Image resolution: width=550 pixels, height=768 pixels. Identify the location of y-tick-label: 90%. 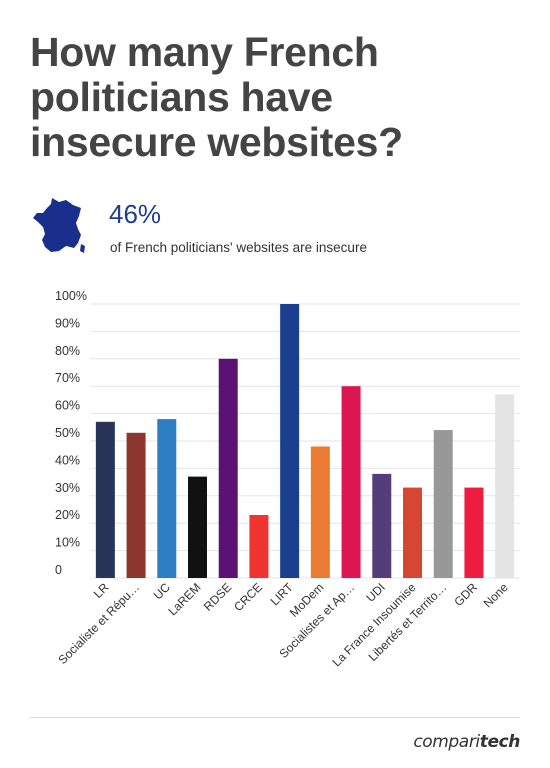
(67, 323).